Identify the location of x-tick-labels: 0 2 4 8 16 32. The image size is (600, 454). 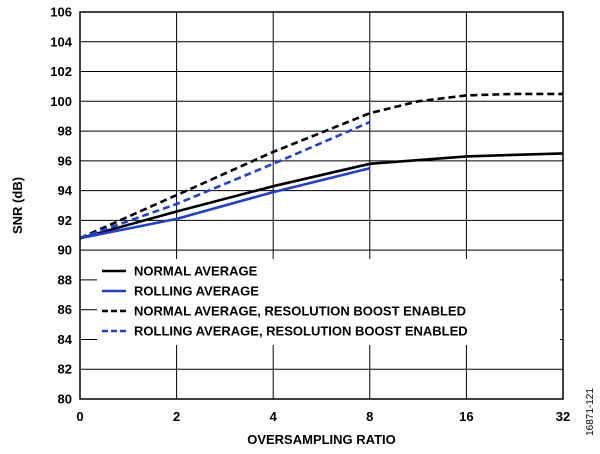
(323, 416).